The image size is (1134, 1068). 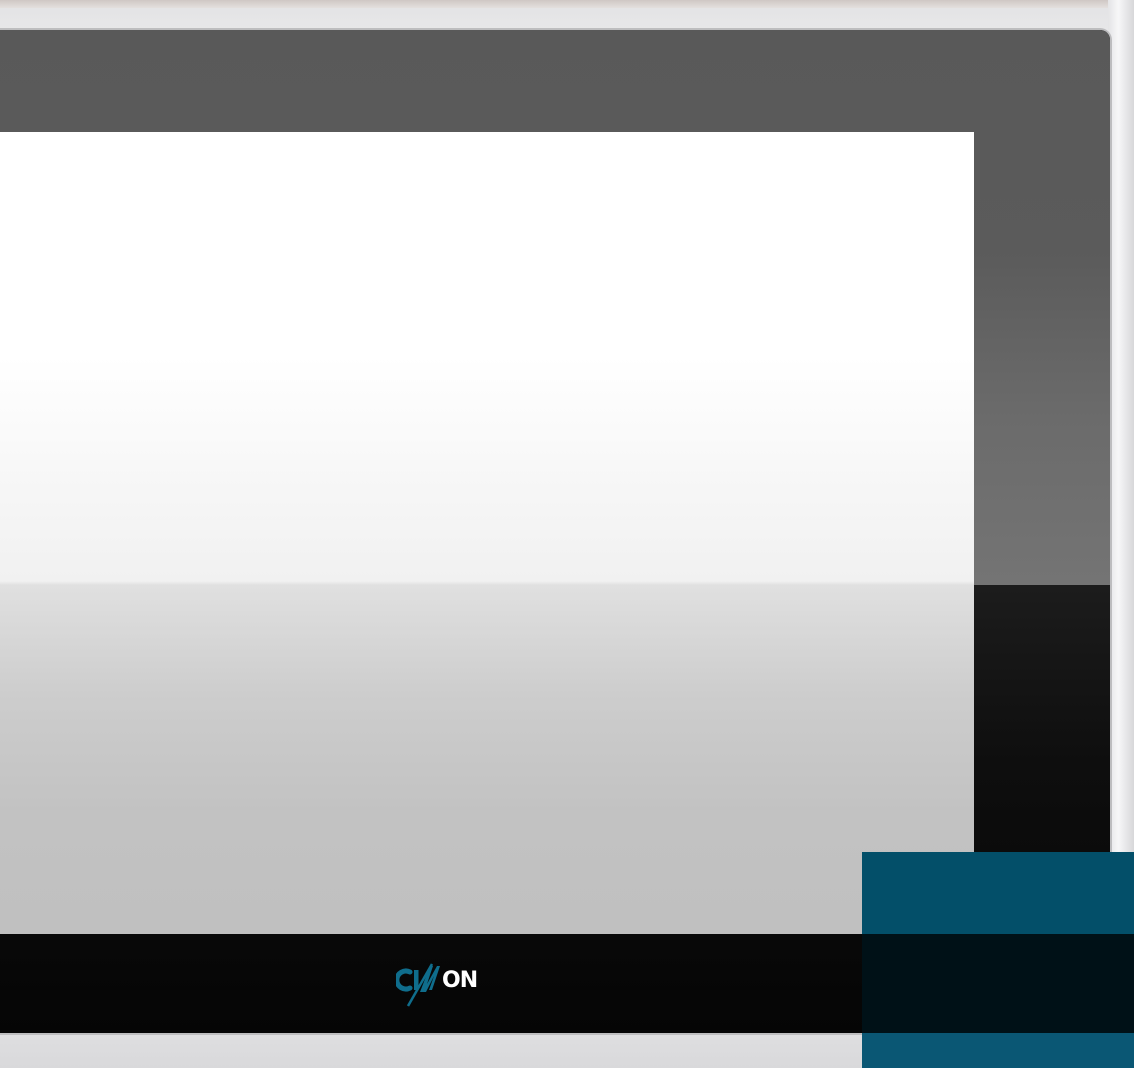 What do you see at coordinates (998, 983) in the screenshot?
I see `brand-bar-overlay` at bounding box center [998, 983].